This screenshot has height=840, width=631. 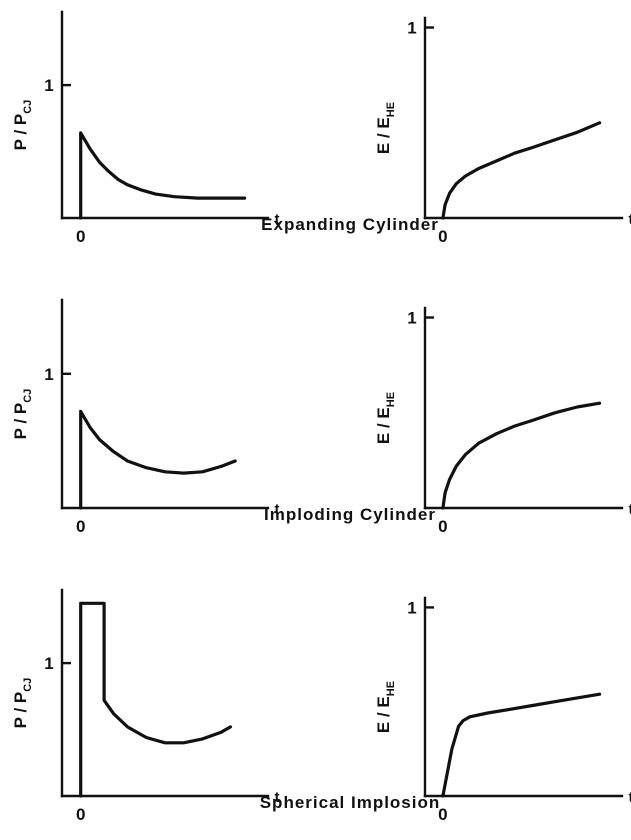 I want to click on imploding-pressure-ytick-label: 1, so click(x=48, y=374).